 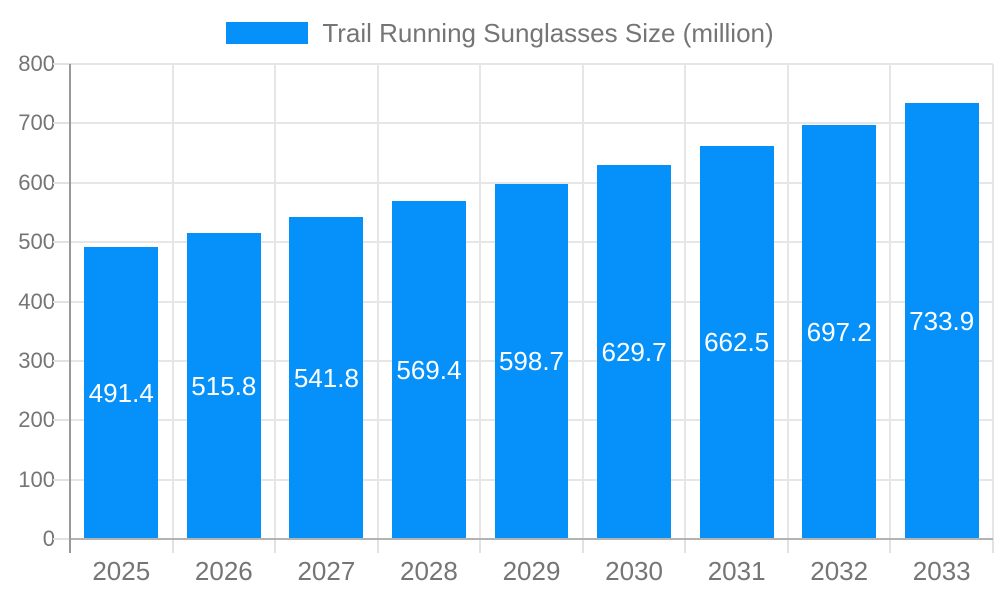 I want to click on bar: 662.5, so click(x=736, y=342).